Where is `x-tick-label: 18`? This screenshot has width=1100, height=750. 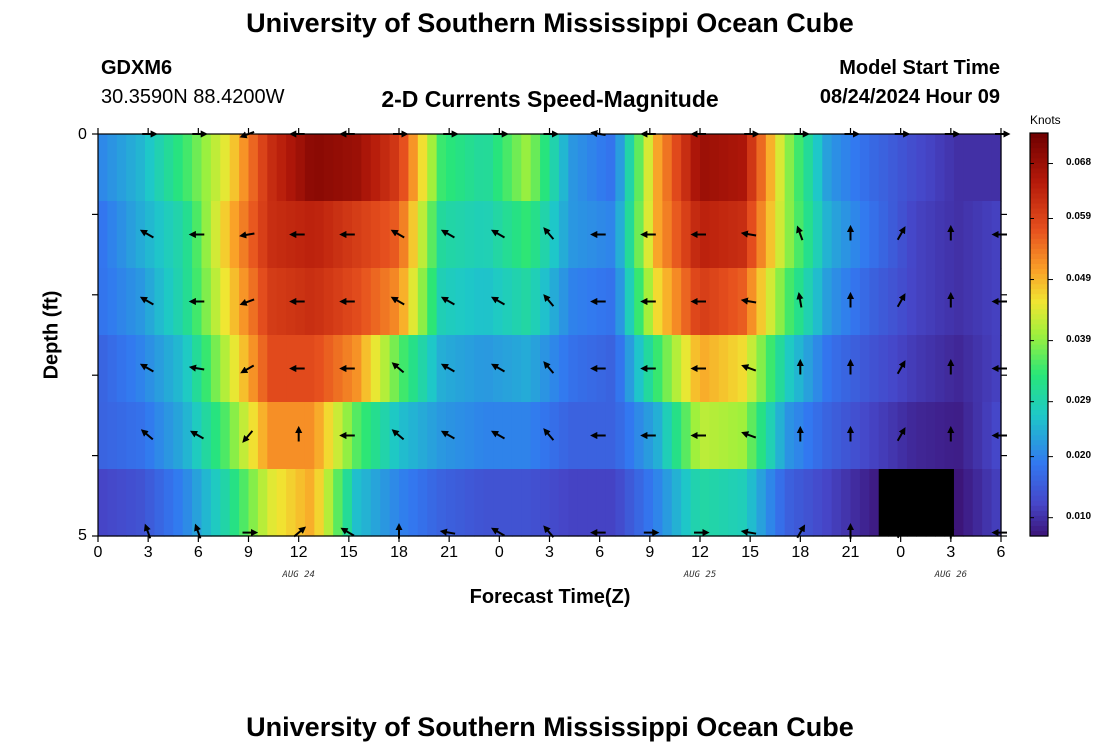 x-tick-label: 18 is located at coordinates (800, 552).